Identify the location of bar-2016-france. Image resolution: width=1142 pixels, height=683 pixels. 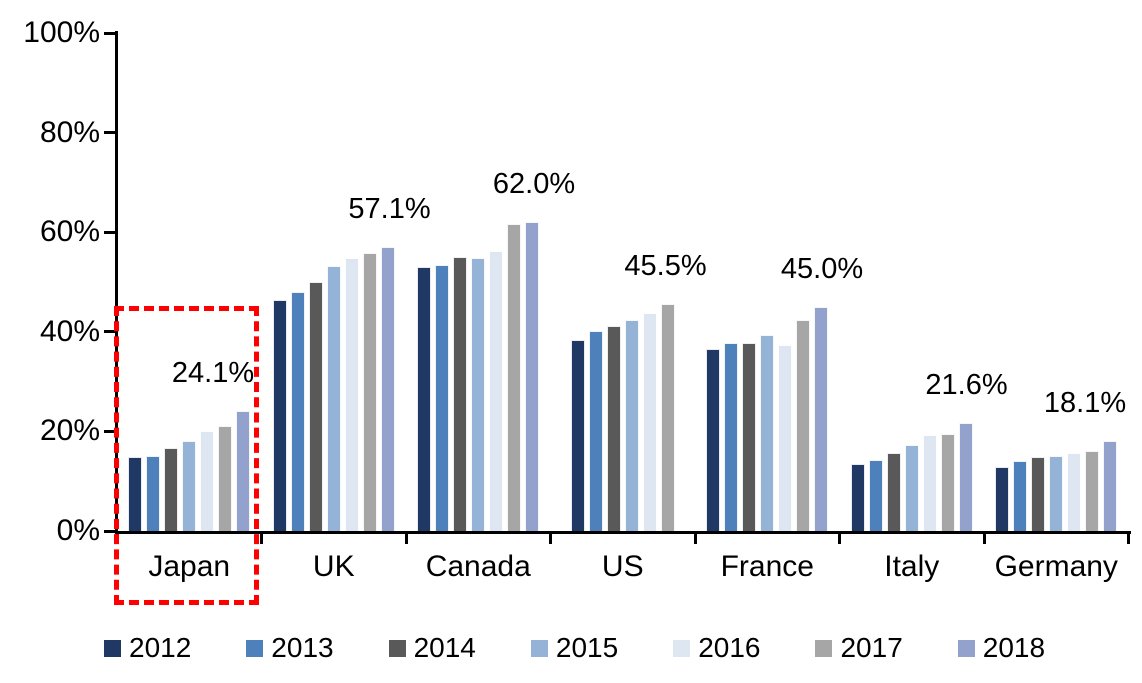
(785, 437).